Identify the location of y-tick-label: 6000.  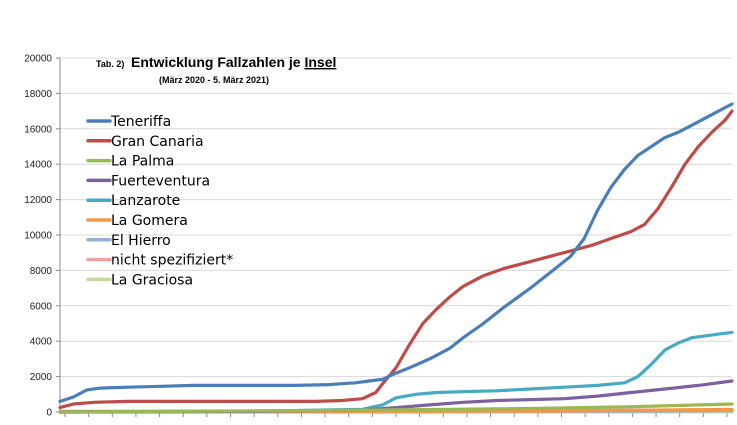
(41, 306).